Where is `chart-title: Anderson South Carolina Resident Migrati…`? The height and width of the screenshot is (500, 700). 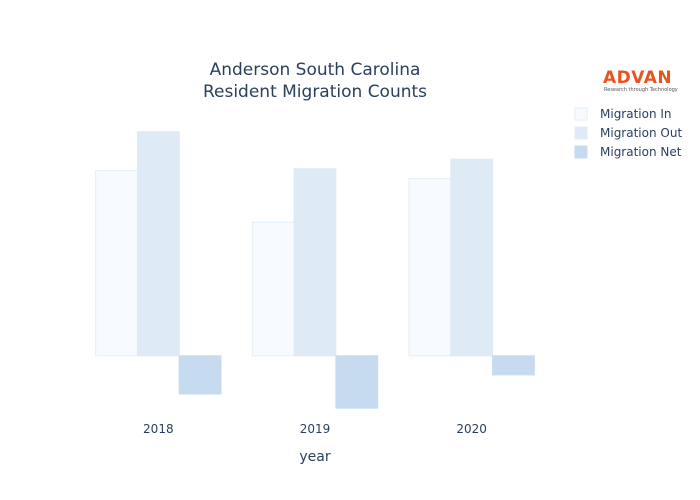
chart-title: Anderson South Carolina Resident Migrati… is located at coordinates (315, 81).